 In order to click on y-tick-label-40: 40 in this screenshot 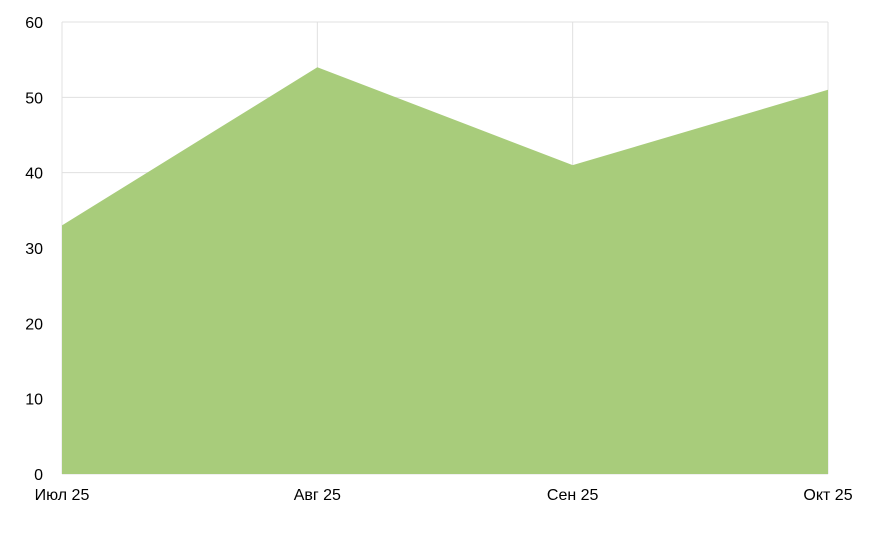, I will do `click(34, 174)`.